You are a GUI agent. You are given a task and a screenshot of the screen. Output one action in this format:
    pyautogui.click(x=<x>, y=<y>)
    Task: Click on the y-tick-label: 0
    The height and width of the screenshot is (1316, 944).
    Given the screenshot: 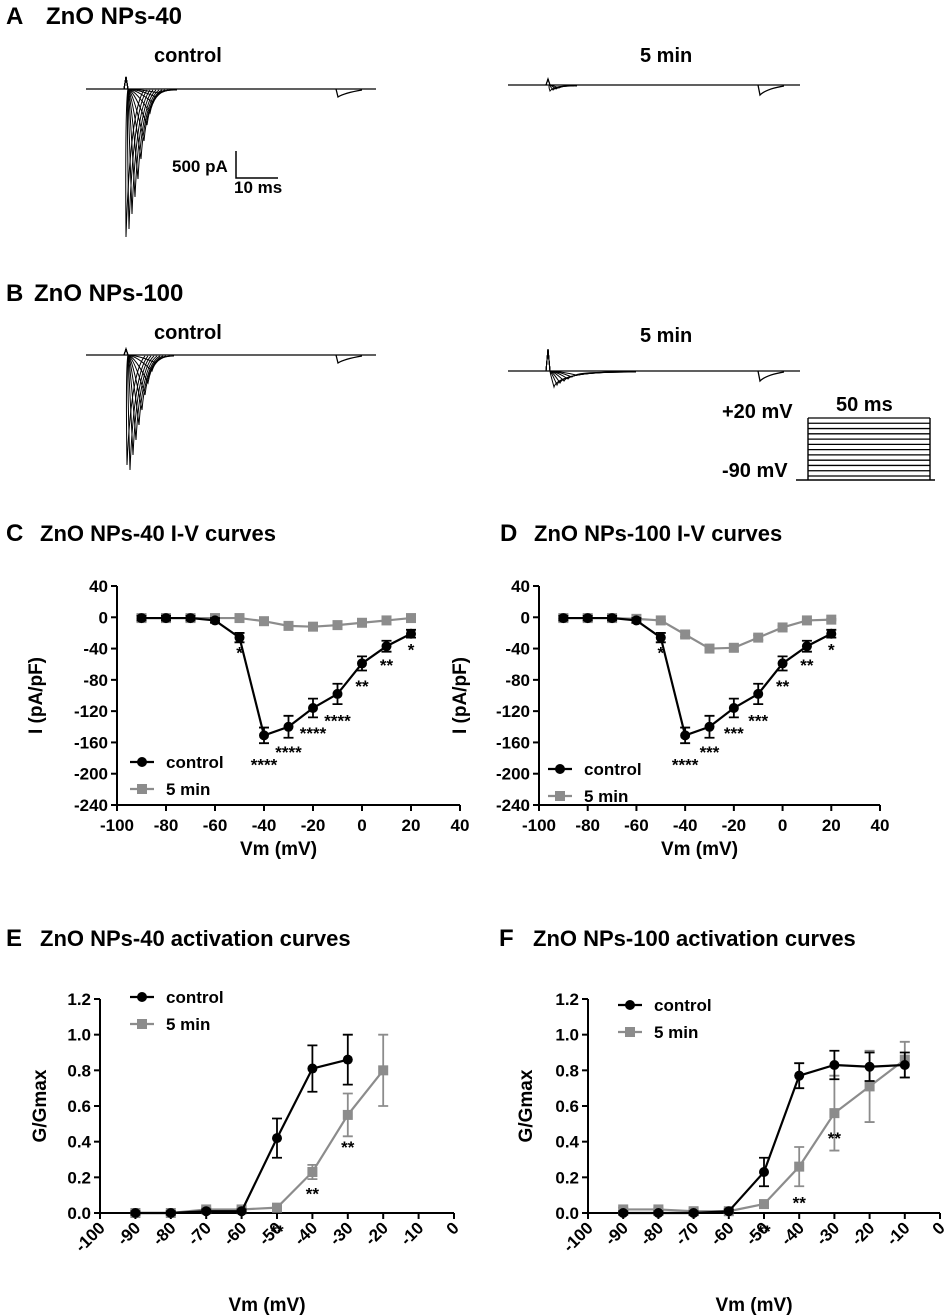 What is the action you would take?
    pyautogui.click(x=525, y=617)
    